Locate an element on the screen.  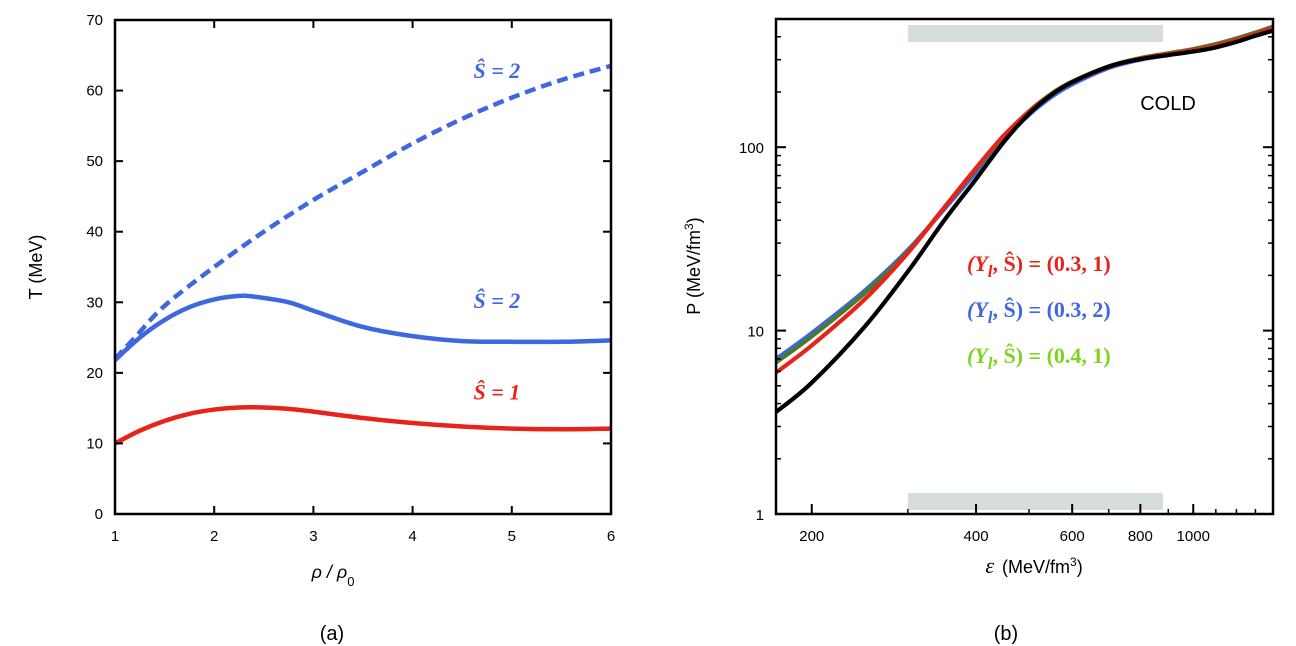
panel-a-annotations: Ŝ = 2 Ŝ = 2 Ŝ = 1 is located at coordinates (497, 231).